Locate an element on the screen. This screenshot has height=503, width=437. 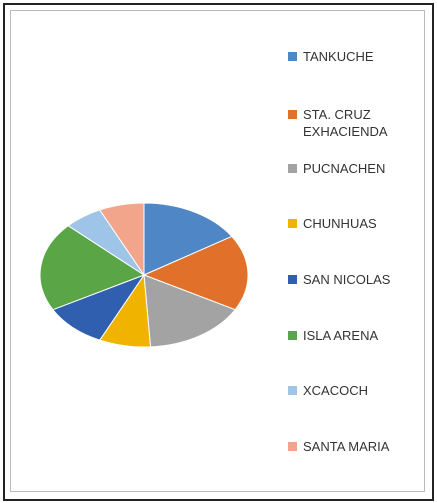
legend-item: STA. CRUZ EXHACIENDA is located at coordinates (353, 123).